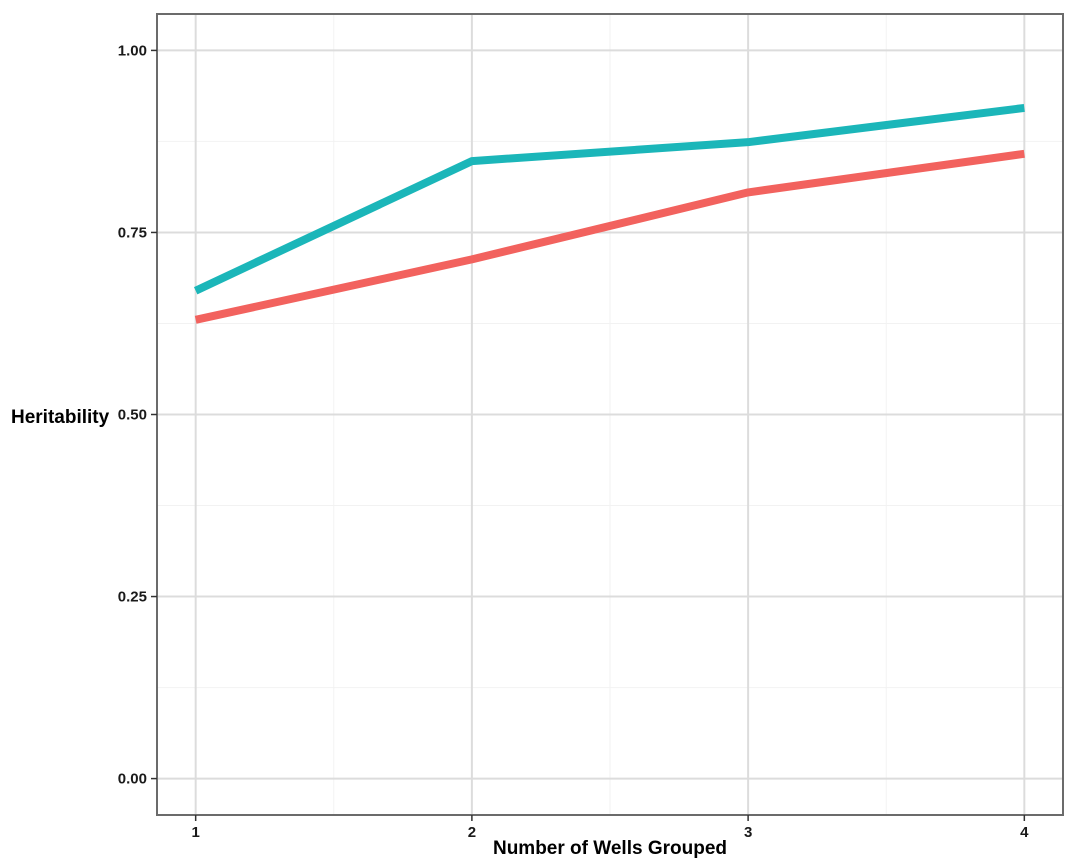 The height and width of the screenshot is (864, 1080). Describe the element at coordinates (748, 832) in the screenshot. I see `x-tick-label: 3` at that location.